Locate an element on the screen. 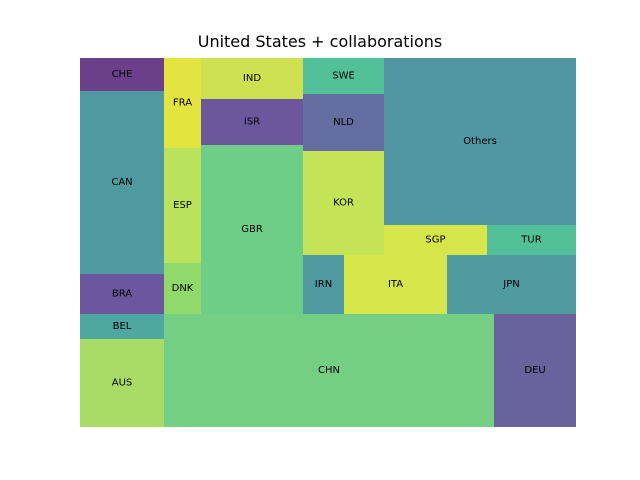 This screenshot has width=640, height=480. treemap-label-che: CHE is located at coordinates (122, 74).